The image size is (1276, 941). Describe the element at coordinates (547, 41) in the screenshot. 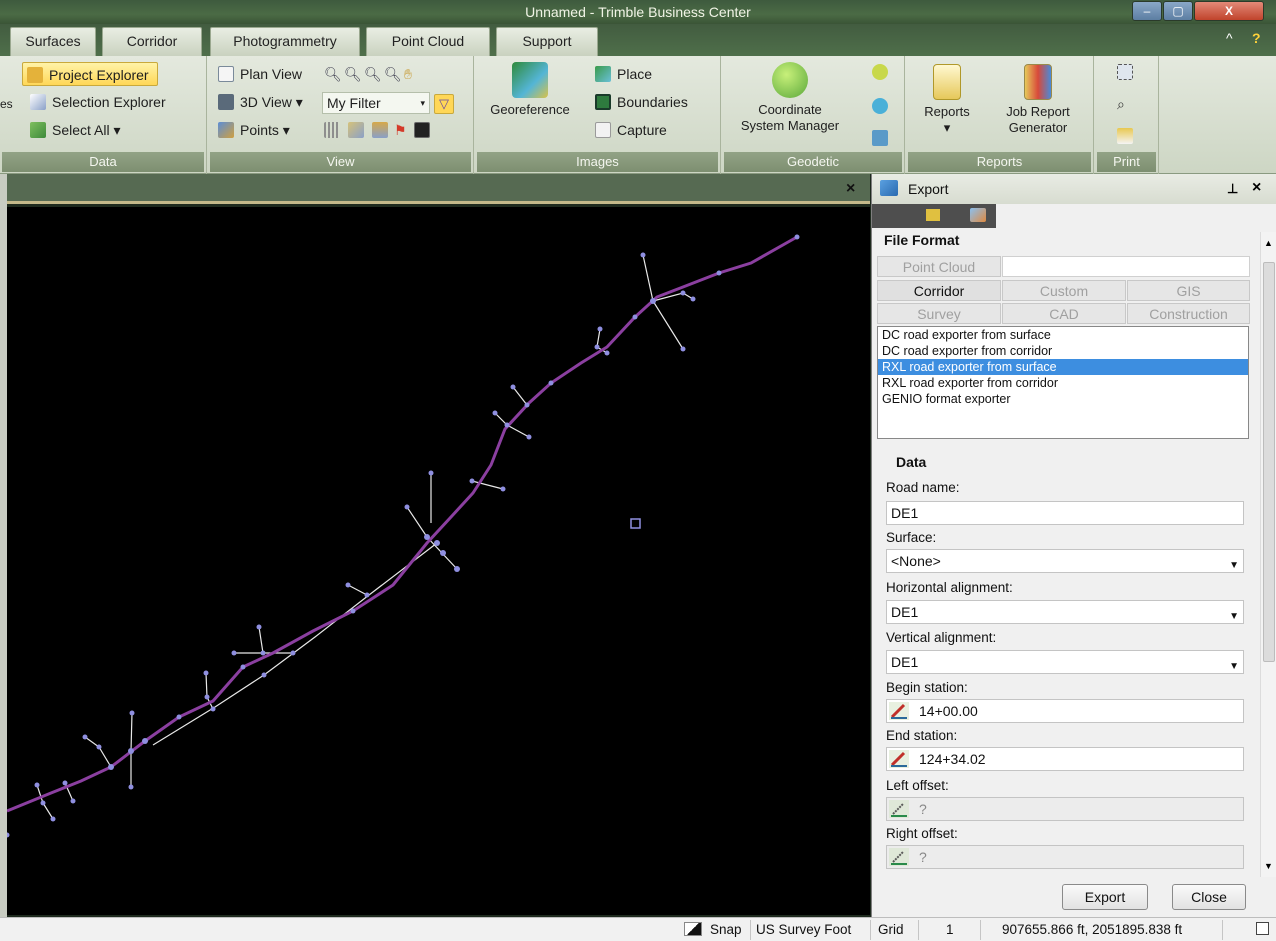

I see `tab-support: Support` at that location.